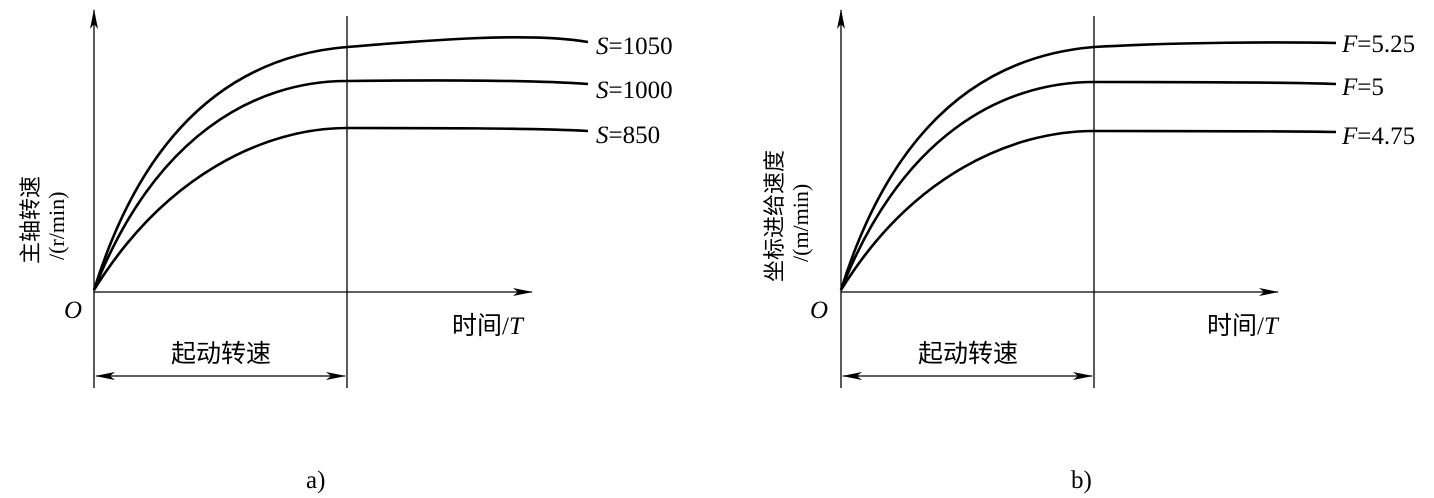 The width and height of the screenshot is (1434, 498). What do you see at coordinates (774, 216) in the screenshot?
I see `y-axis-label-line1: 坐标进给速度` at bounding box center [774, 216].